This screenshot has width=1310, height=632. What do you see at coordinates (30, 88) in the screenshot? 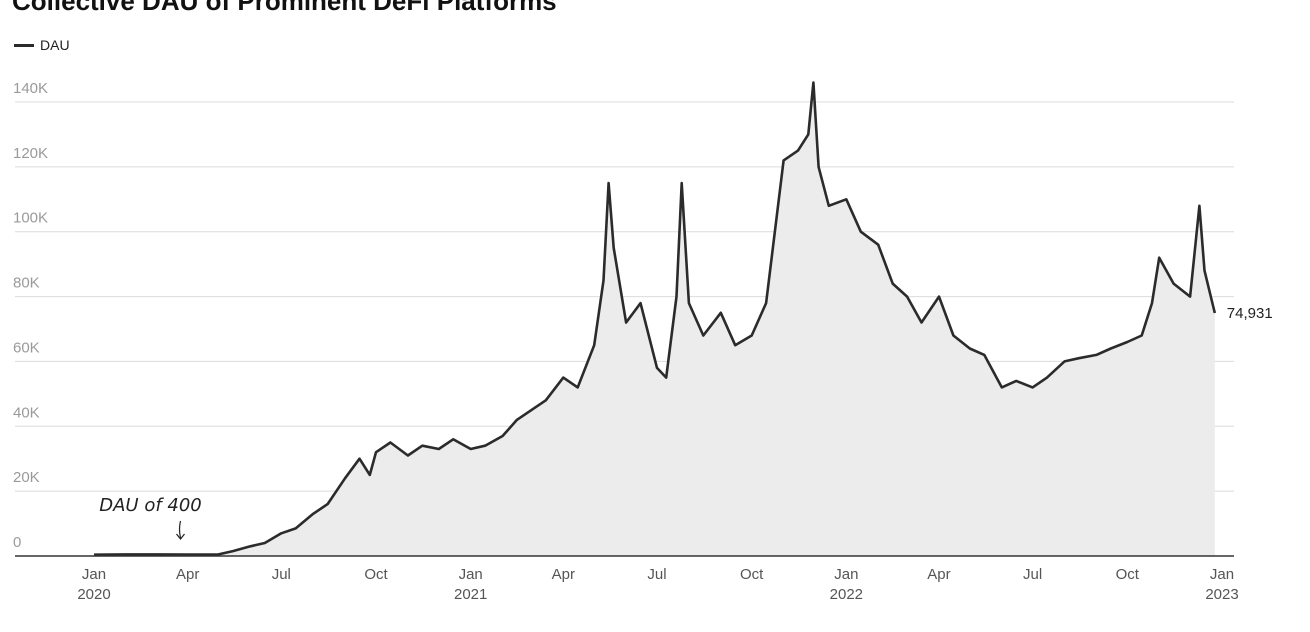
I see `y-tick-label: 140K` at bounding box center [30, 88].